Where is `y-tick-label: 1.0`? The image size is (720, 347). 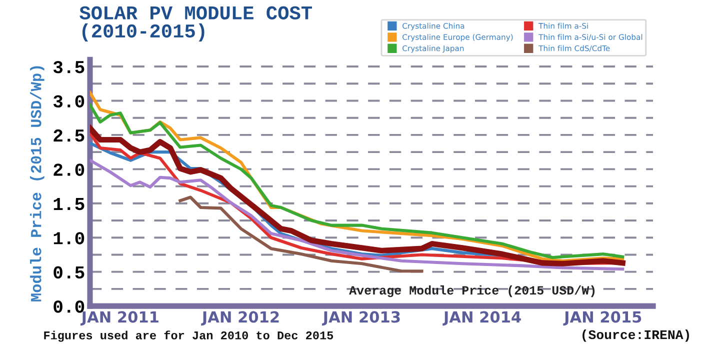
y-tick-label: 1.0 is located at coordinates (69, 238).